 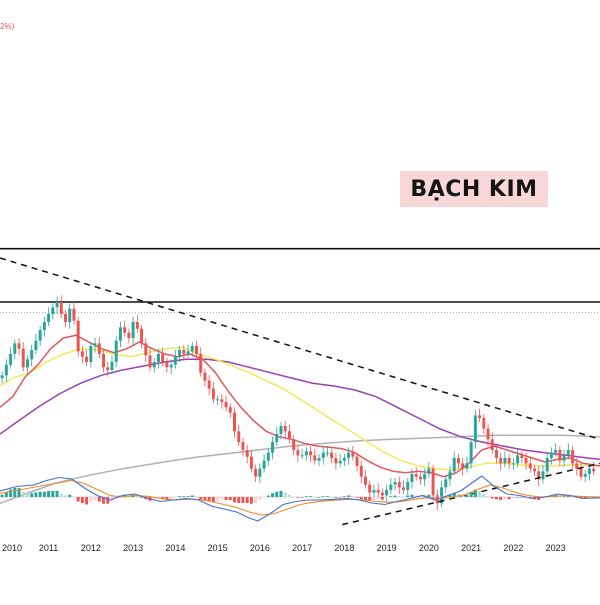 I want to click on macd-line, so click(x=300, y=498).